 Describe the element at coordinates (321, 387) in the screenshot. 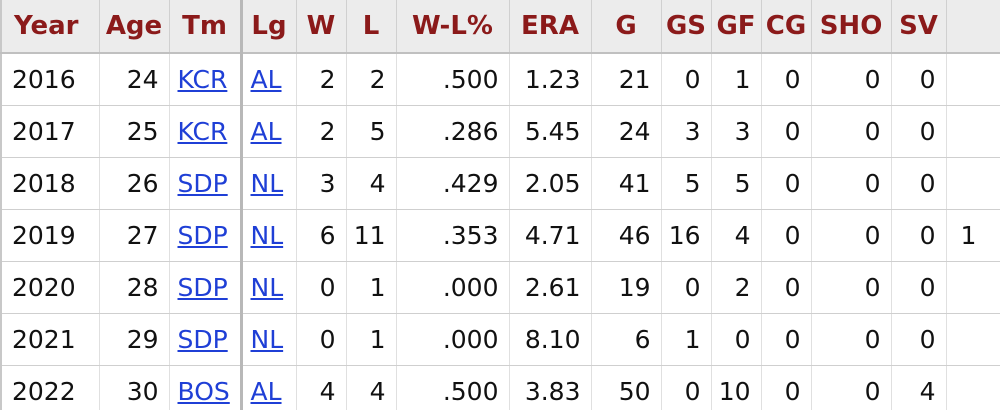

I see `cell-wins: 4` at that location.